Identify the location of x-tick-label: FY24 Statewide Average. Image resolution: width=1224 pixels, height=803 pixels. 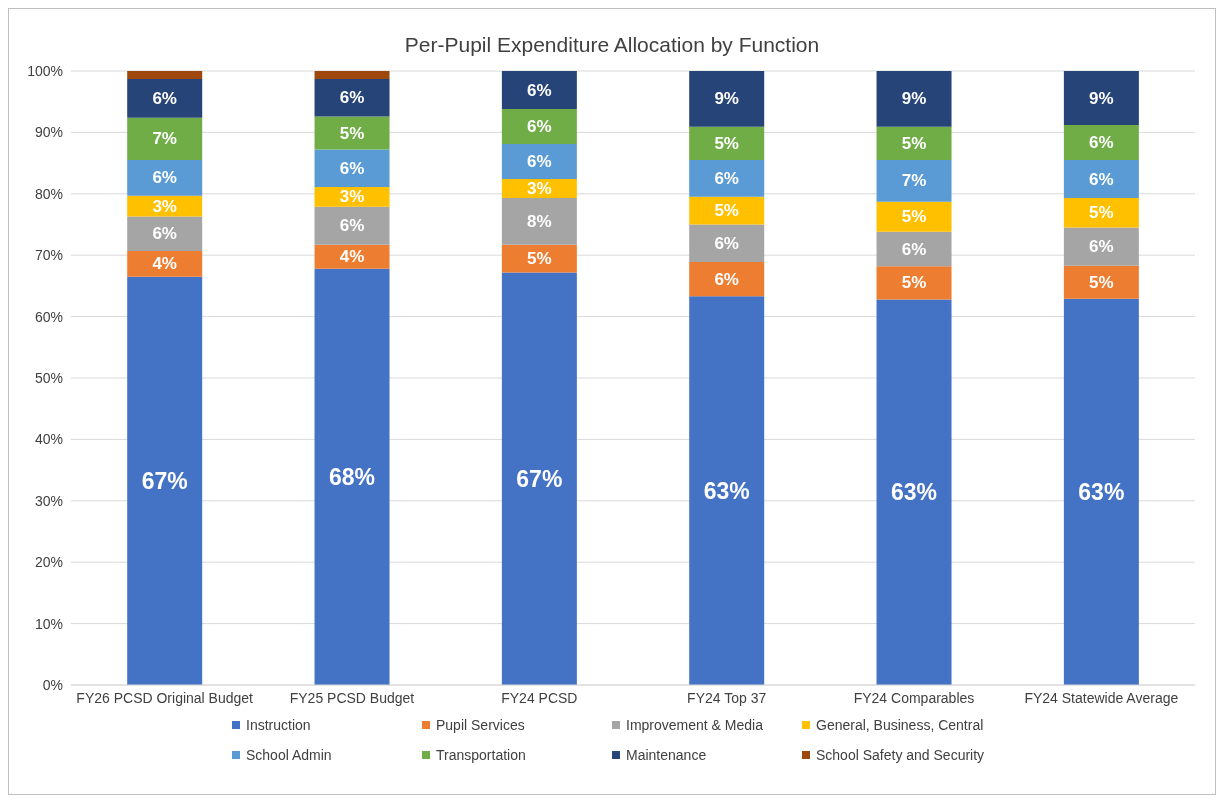
(1101, 697).